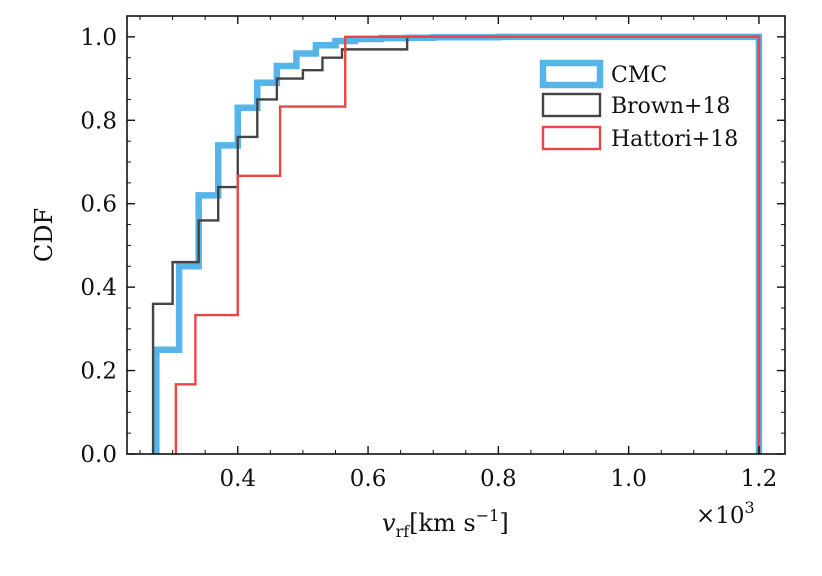 Image resolution: width=822 pixels, height=576 pixels. Describe the element at coordinates (720, 516) in the screenshot. I see `x-multiplier-base: ×10` at that location.